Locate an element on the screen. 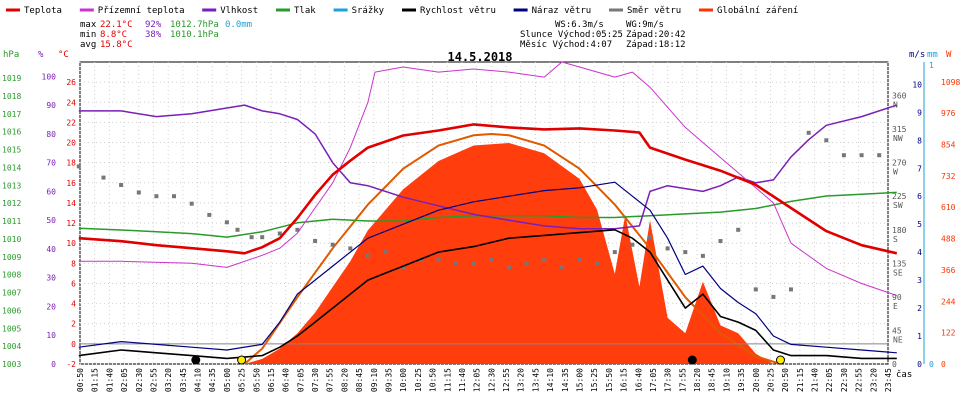  tick-direction: 180 is located at coordinates (899, 230).